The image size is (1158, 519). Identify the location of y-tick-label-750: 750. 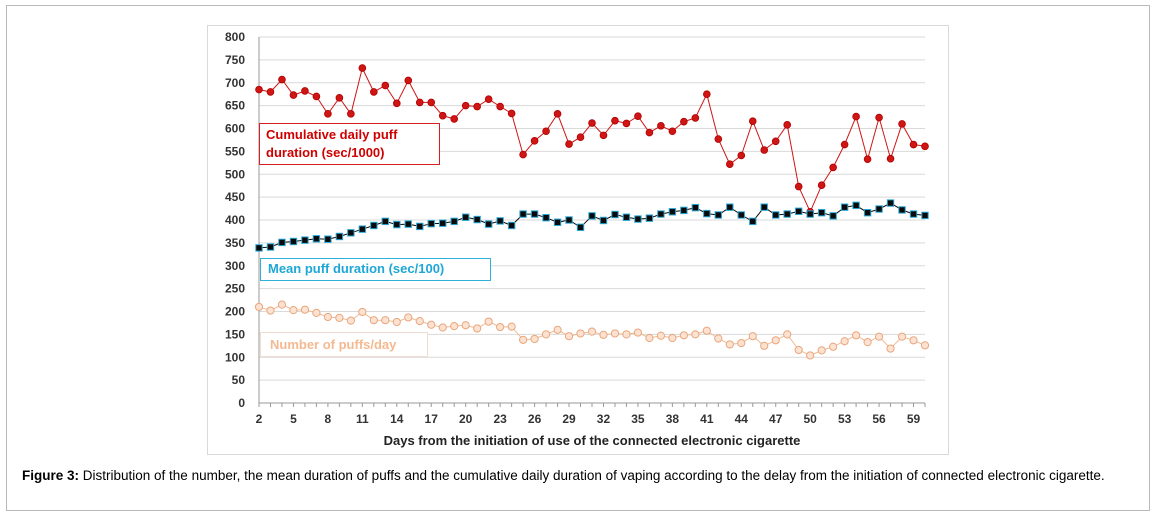
(235, 60).